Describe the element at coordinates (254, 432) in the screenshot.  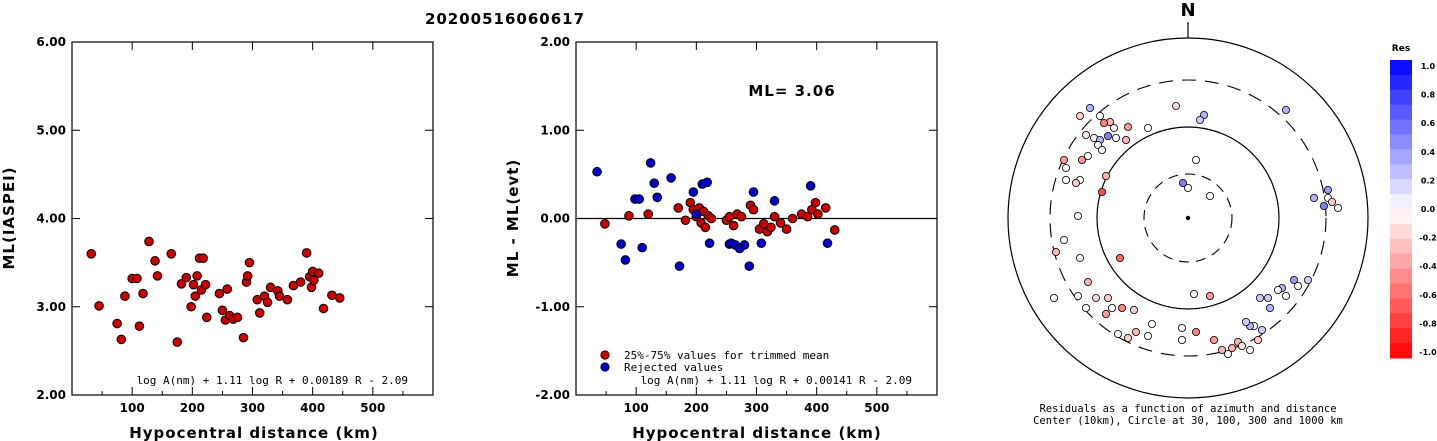
I see `ml-x-axis-label: Hypocentral distance (km)` at that location.